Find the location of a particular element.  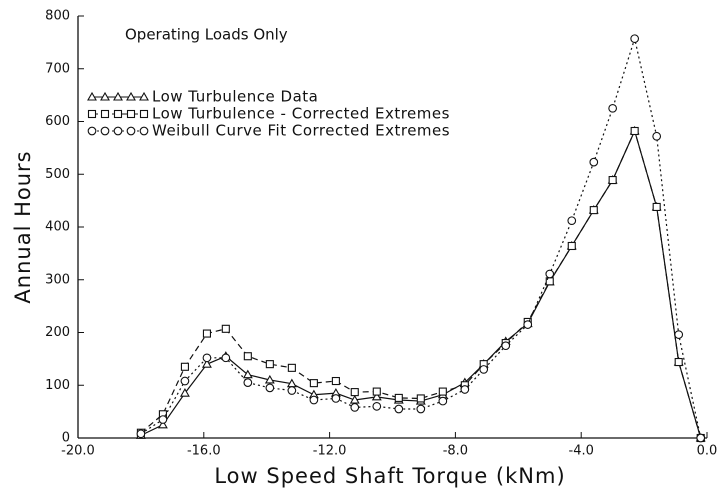

y-tick-label: 100 is located at coordinates (57, 385).